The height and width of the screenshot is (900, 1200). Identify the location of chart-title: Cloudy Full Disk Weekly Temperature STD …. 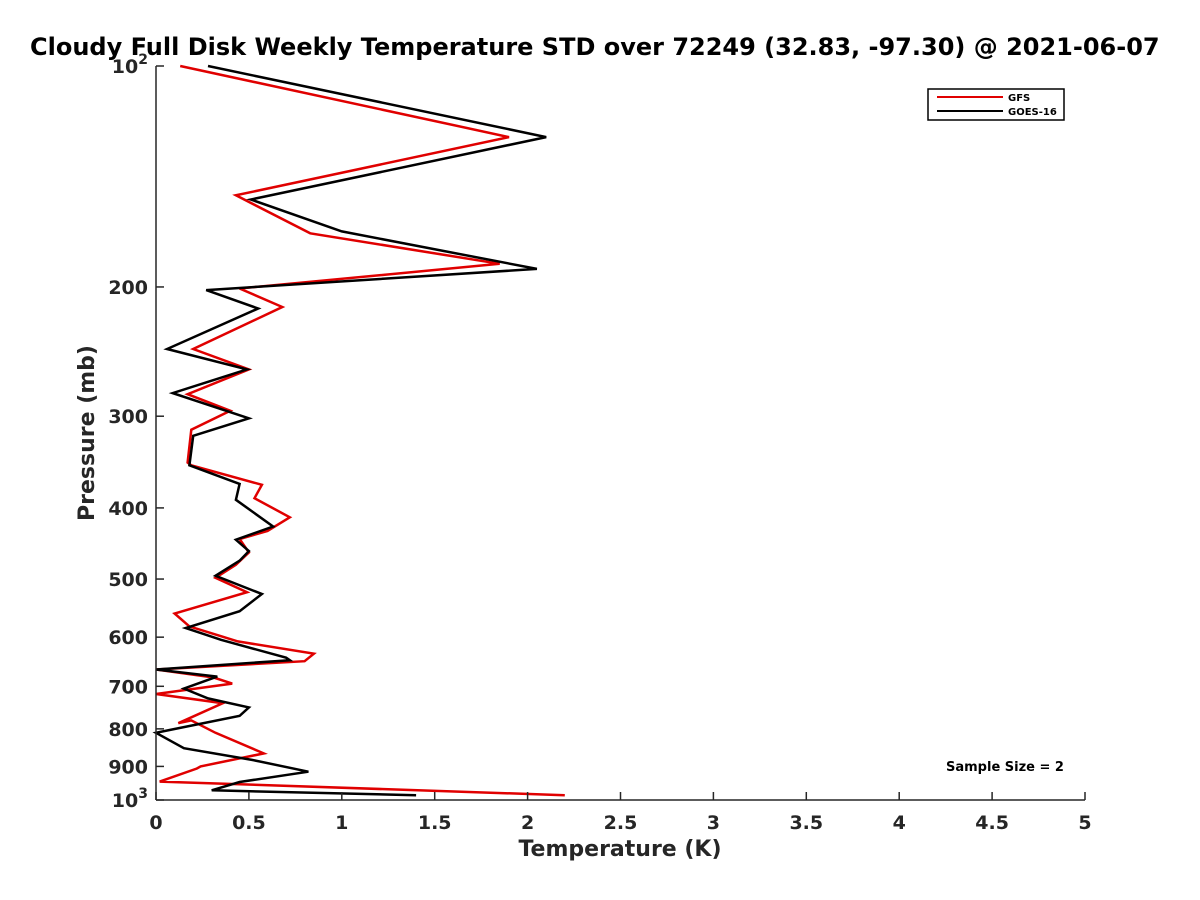
(595, 47).